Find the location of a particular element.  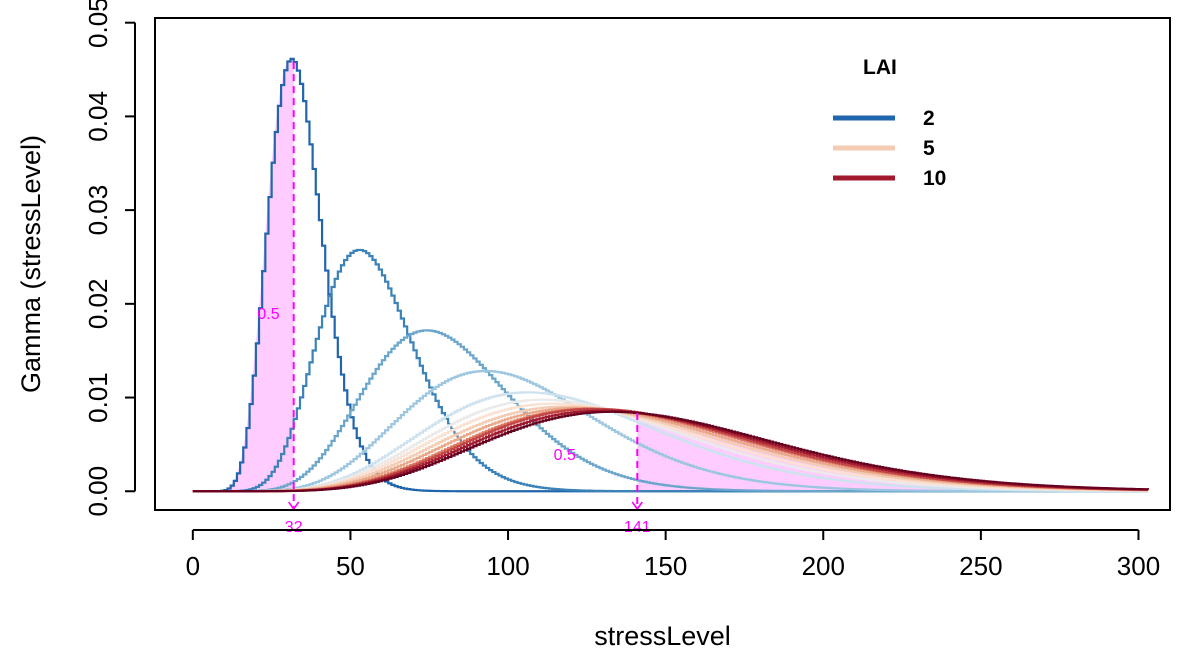

x-tick-label: 300 is located at coordinates (1138, 566).